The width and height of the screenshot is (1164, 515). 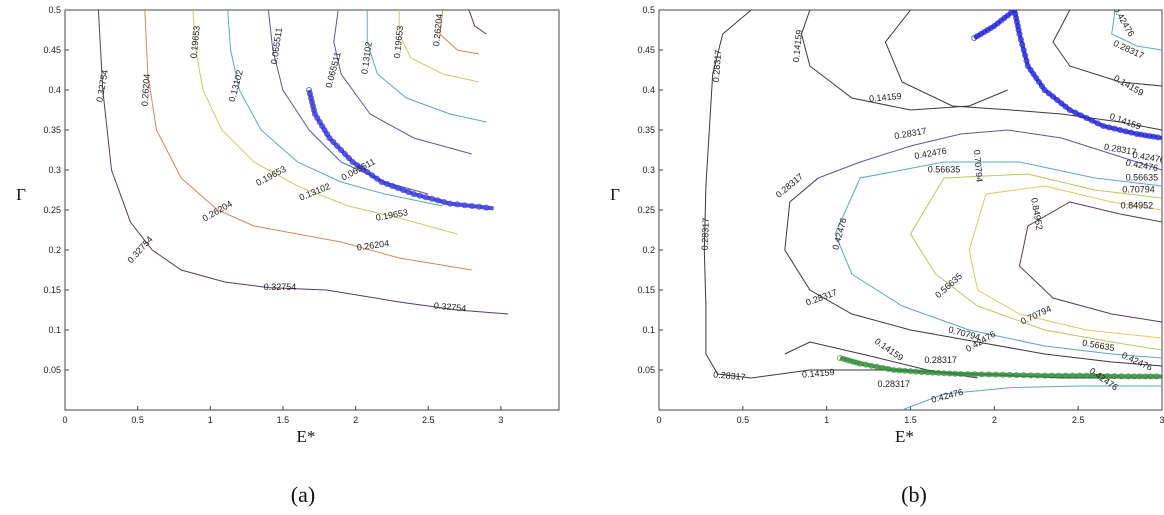 What do you see at coordinates (658, 420) in the screenshot?
I see `x-tick-label: 0` at bounding box center [658, 420].